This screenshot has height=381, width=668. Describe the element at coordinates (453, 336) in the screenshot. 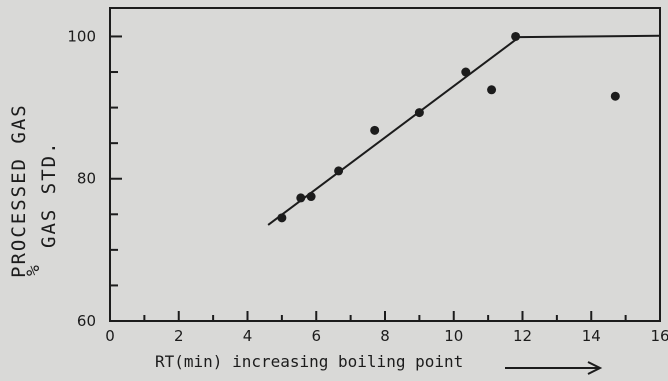

I see `x-tick-label: 10` at that location.